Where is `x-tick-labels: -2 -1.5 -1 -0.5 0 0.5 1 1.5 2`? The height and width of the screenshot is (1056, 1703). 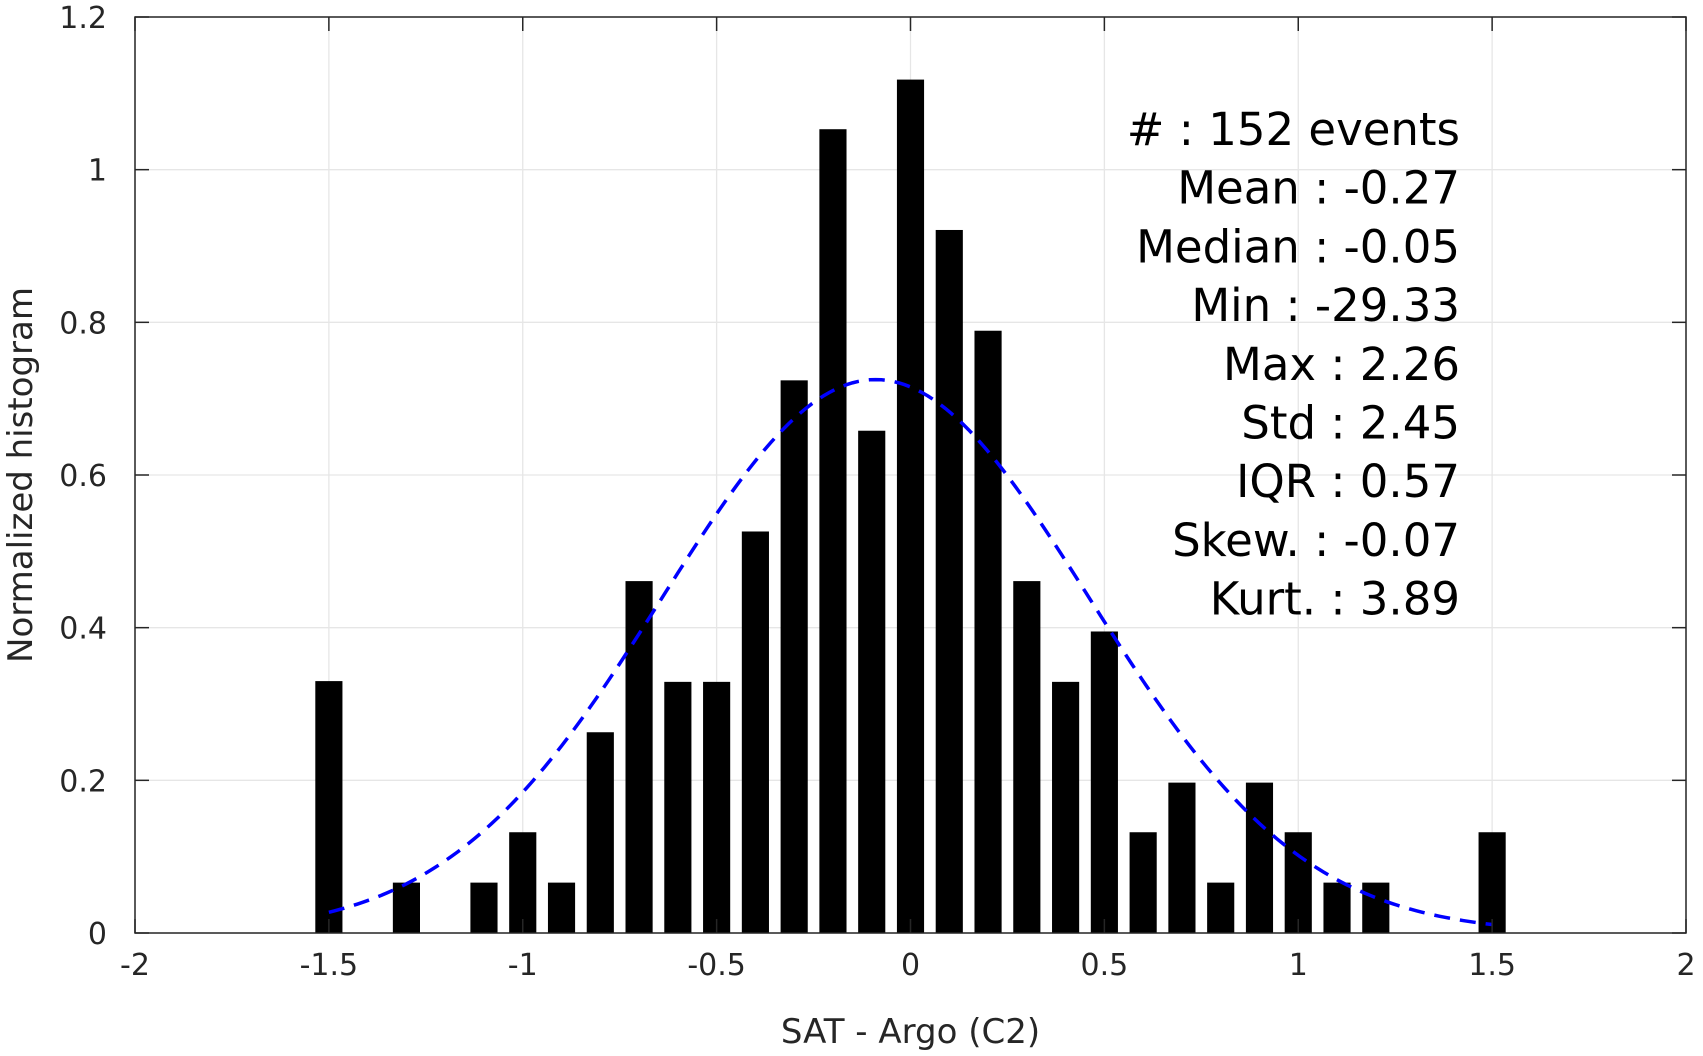
x-tick-labels: -2 -1.5 -1 -0.5 0 0.5 1 1.5 2 is located at coordinates (908, 965).